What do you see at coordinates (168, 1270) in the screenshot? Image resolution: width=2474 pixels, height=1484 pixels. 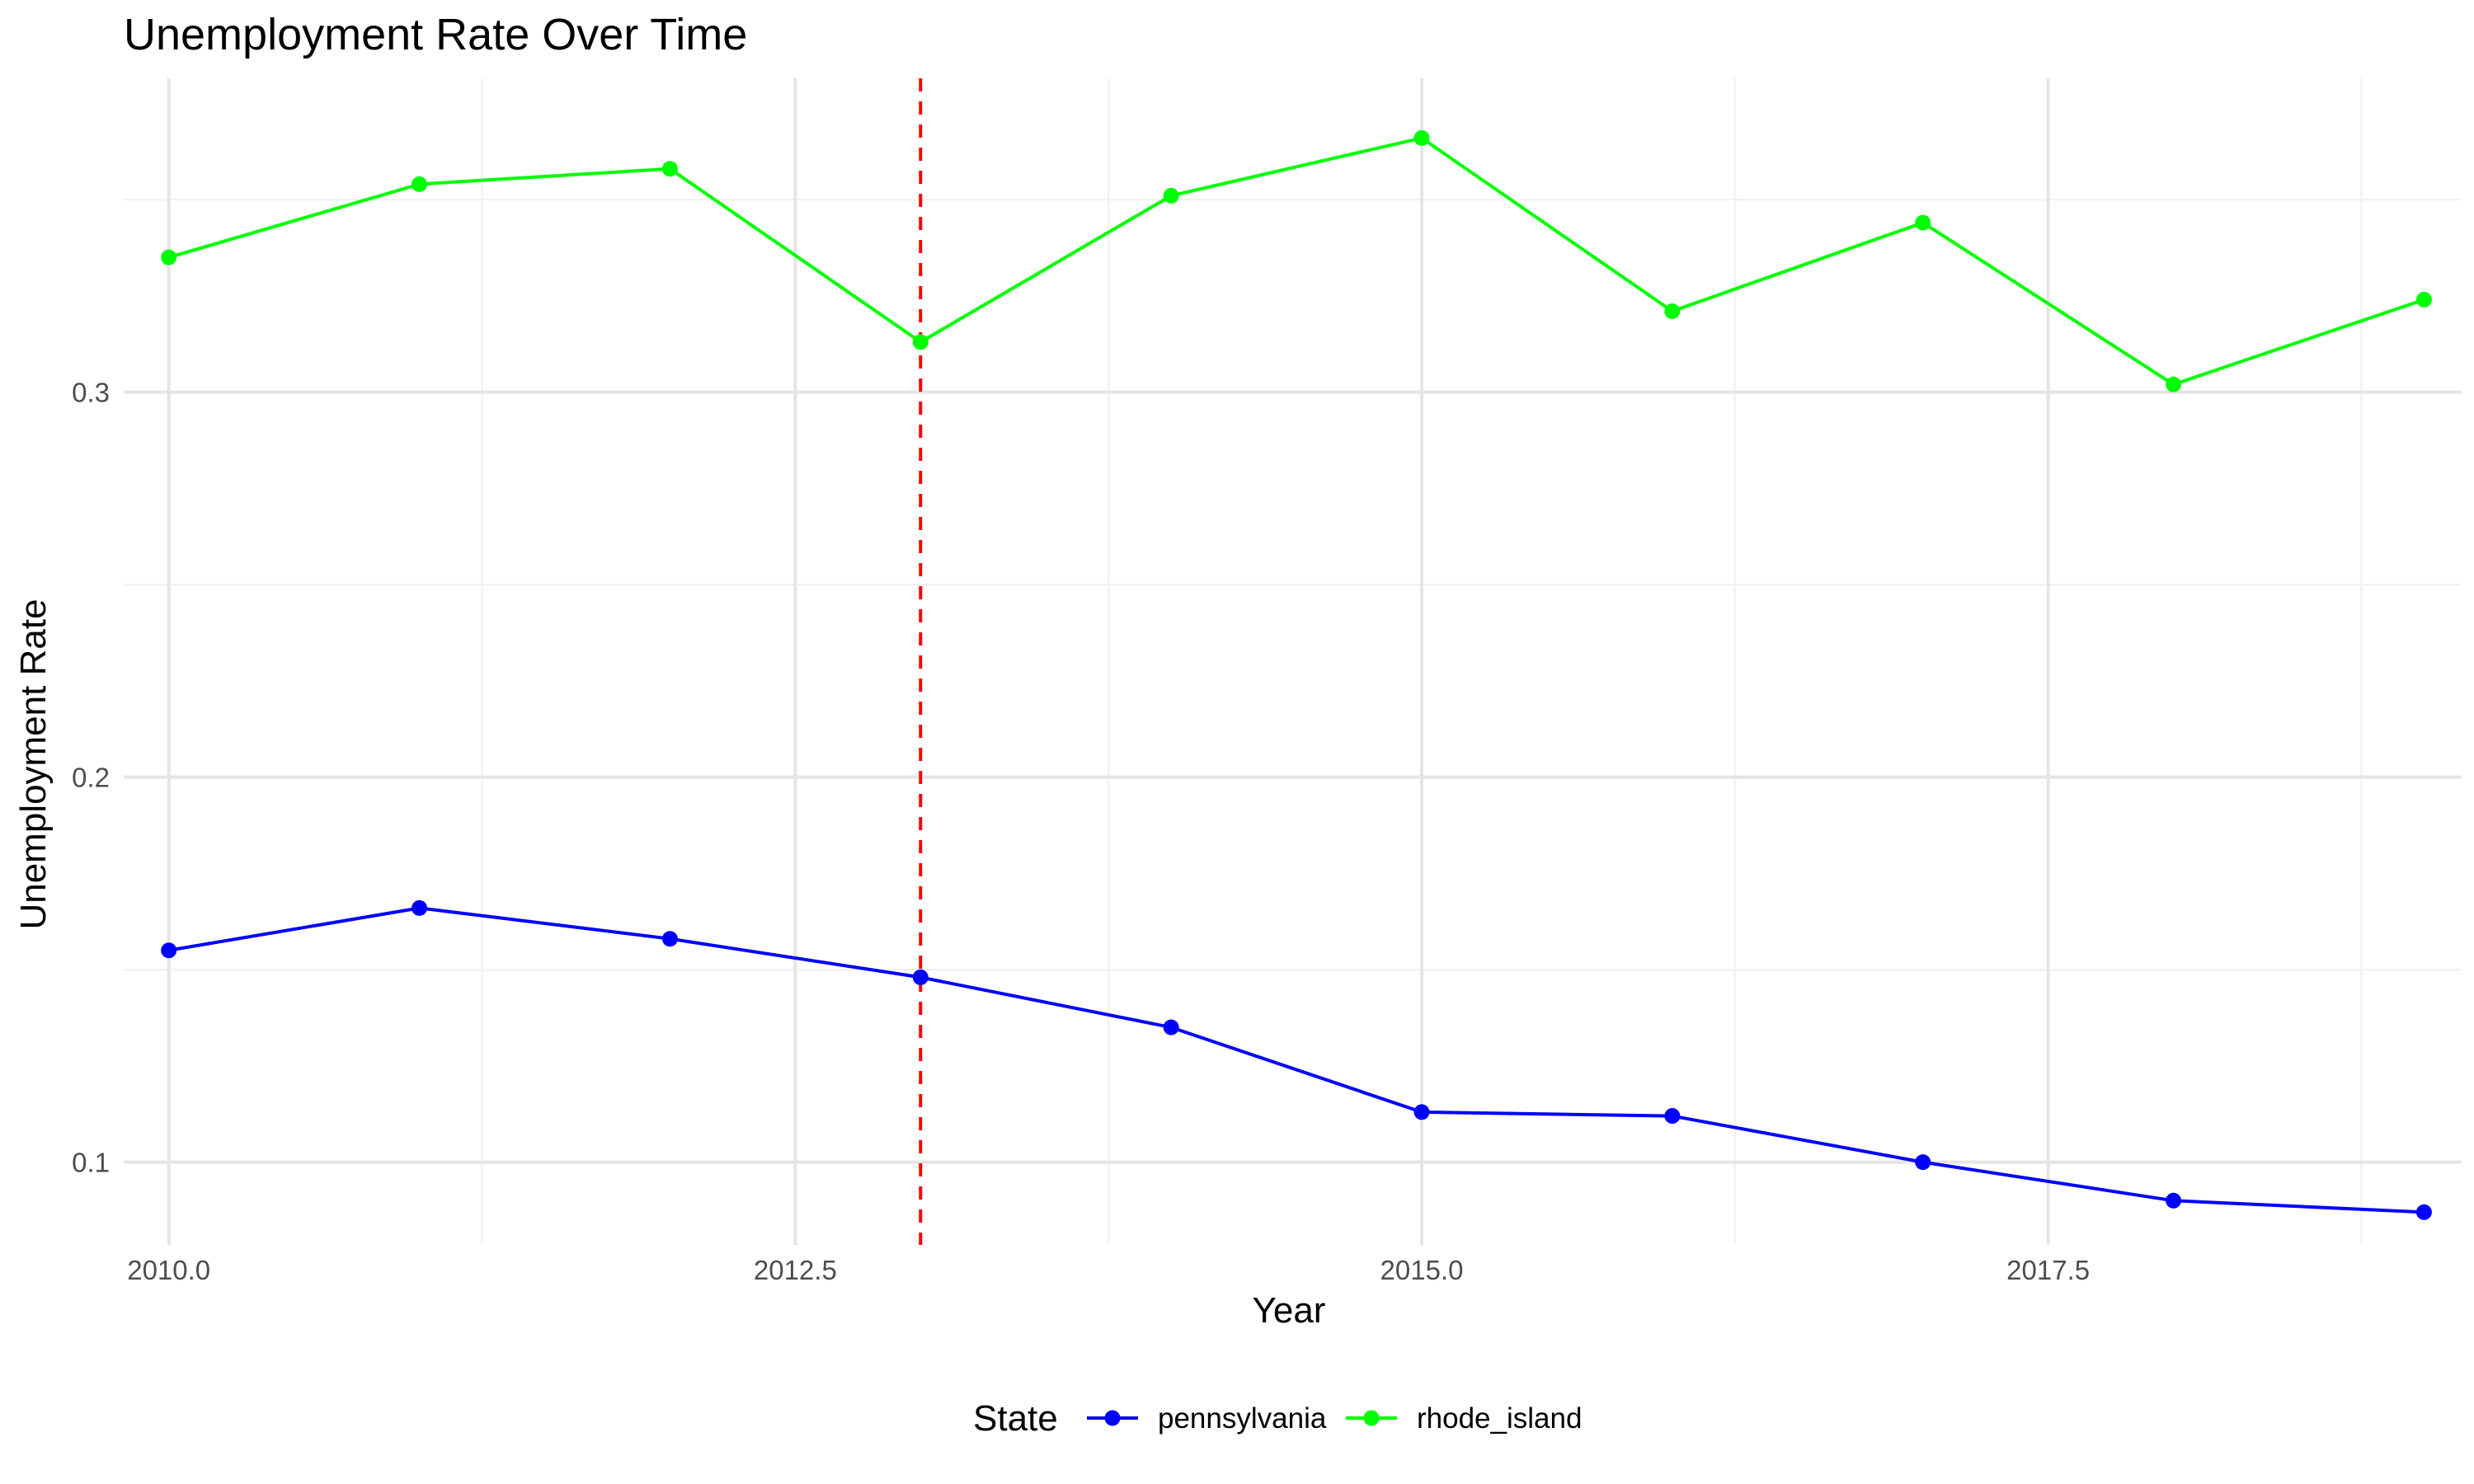 I see `x-tick-label: 2010.0` at bounding box center [168, 1270].